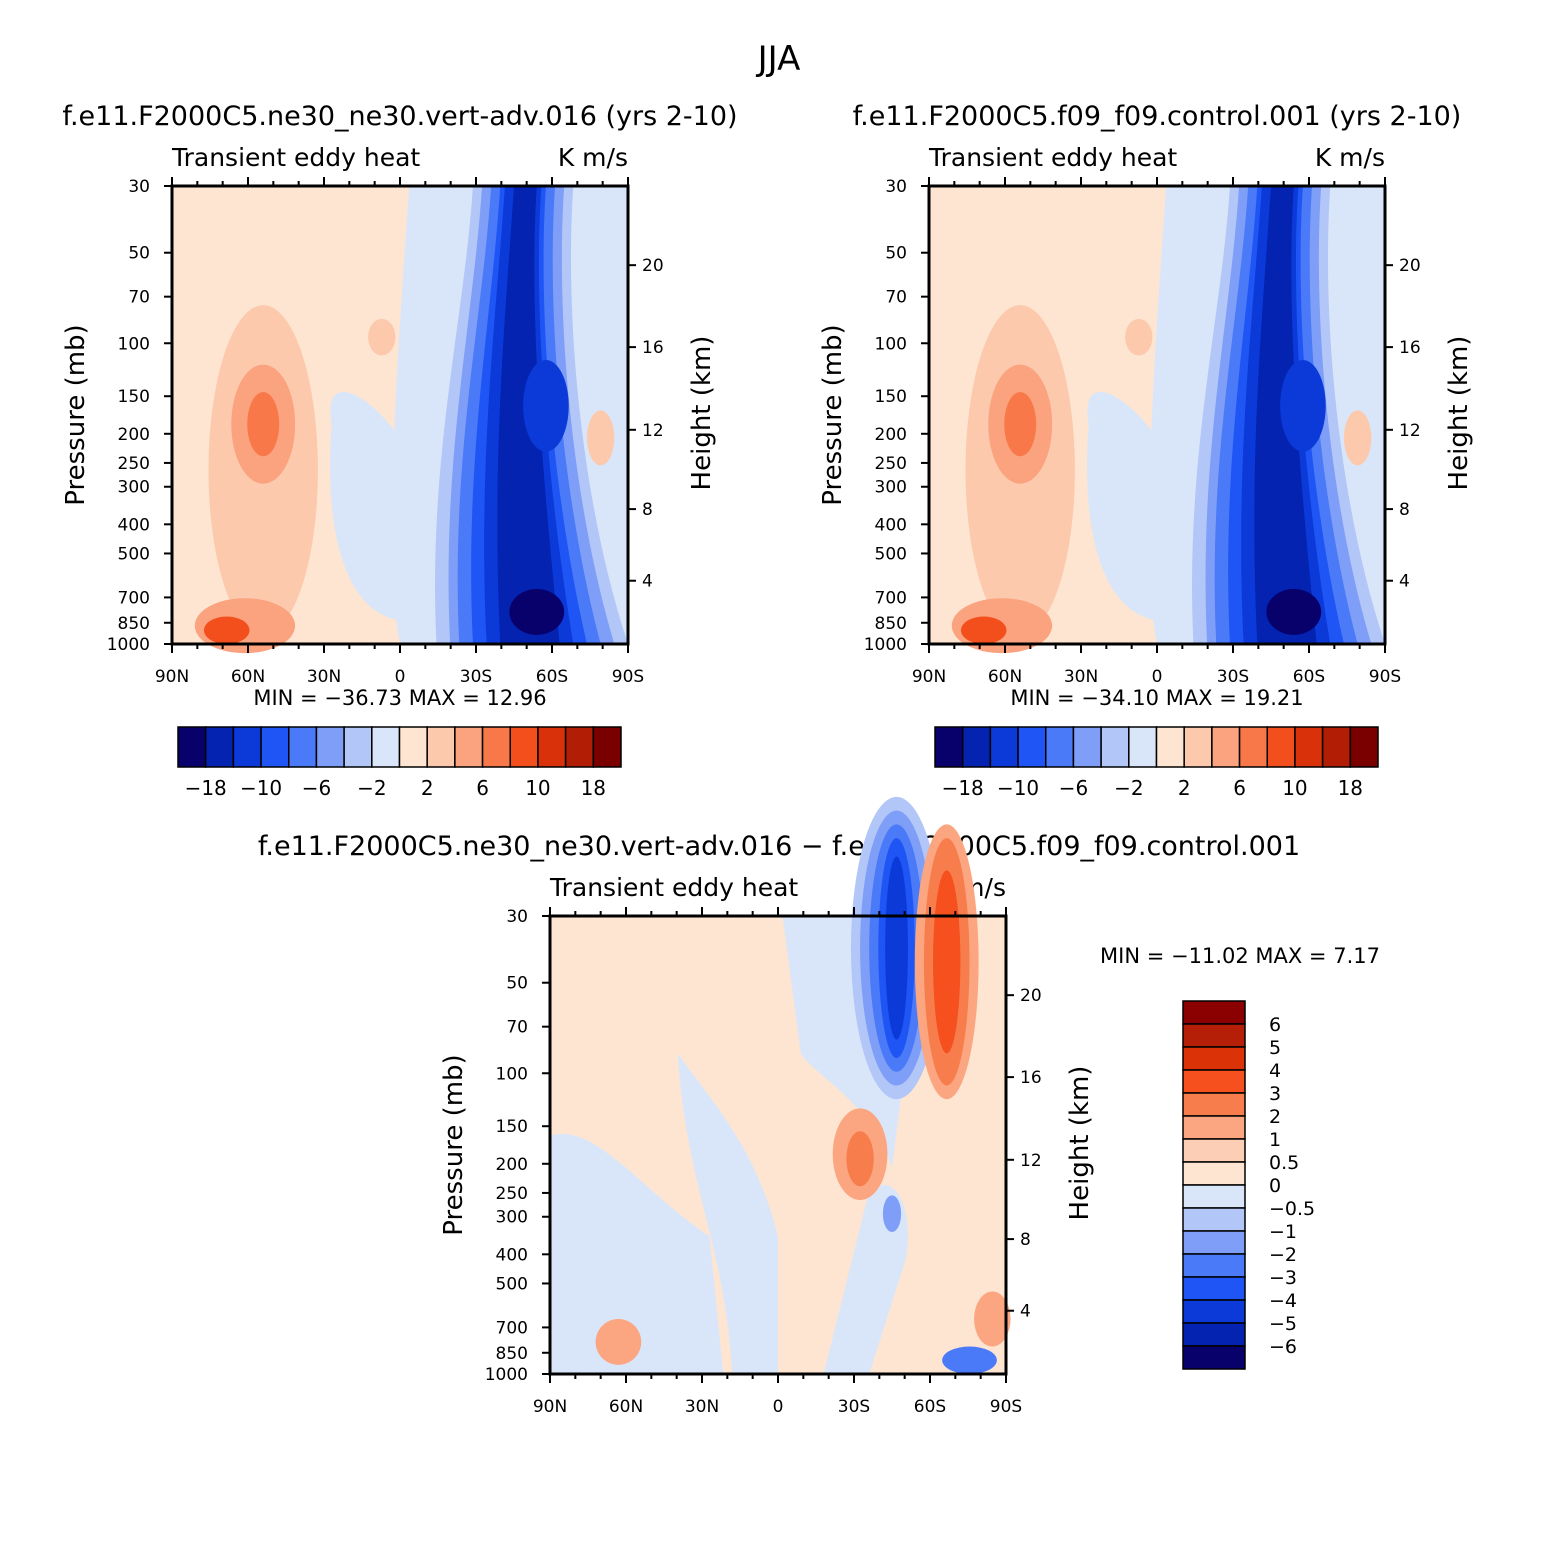  I want to click on colorbar-label: 6, so click(482, 788).